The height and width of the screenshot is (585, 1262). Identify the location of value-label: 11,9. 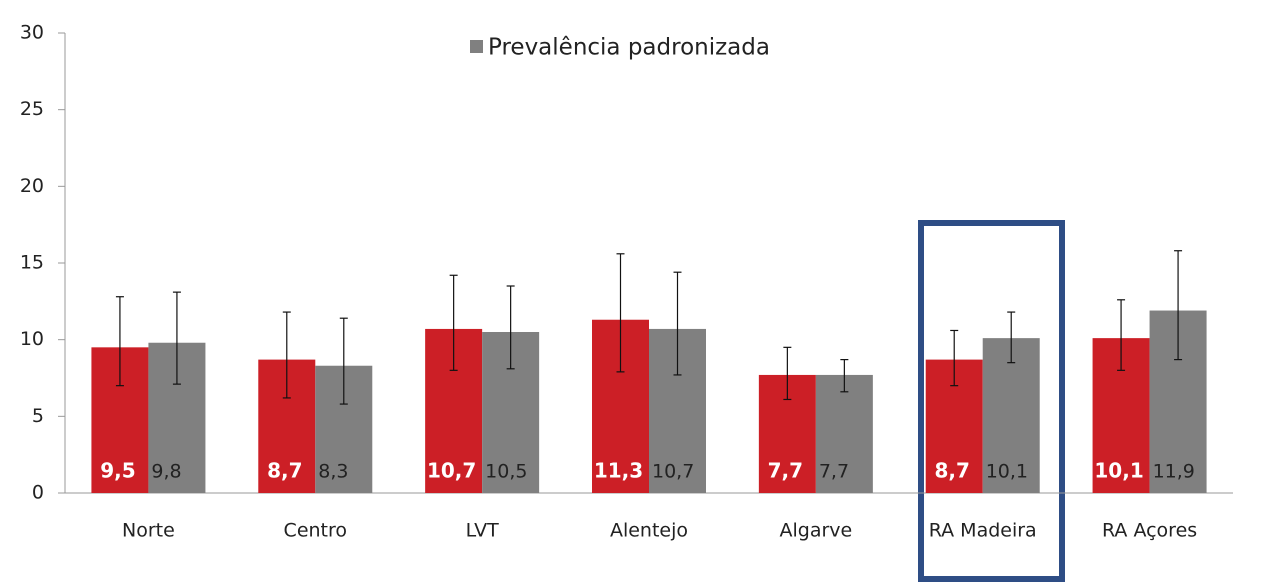
(1174, 472).